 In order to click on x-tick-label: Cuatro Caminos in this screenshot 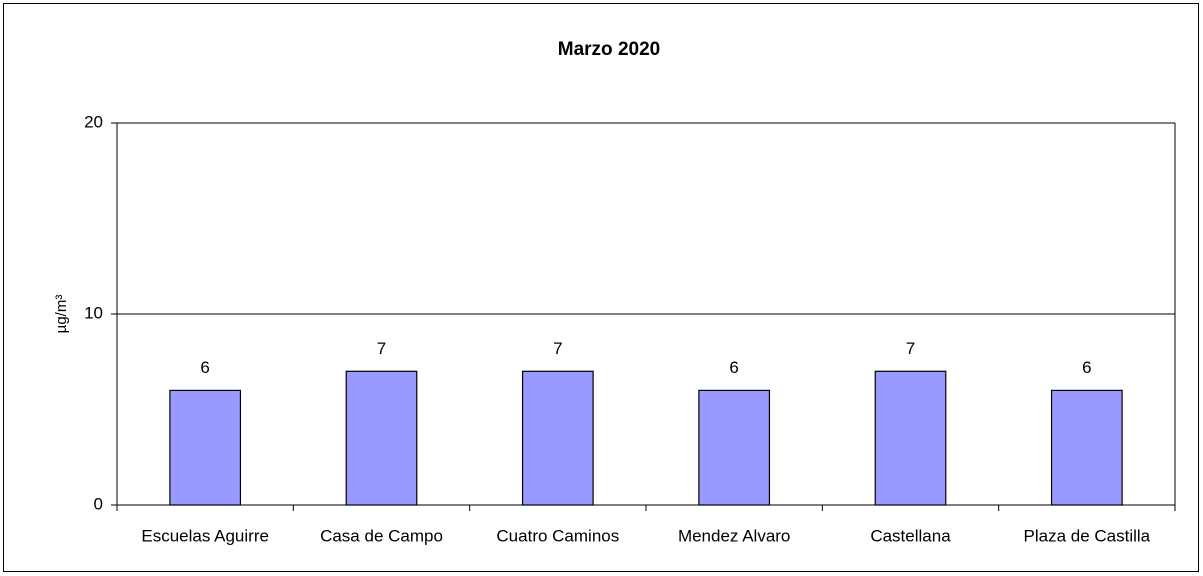, I will do `click(557, 535)`.